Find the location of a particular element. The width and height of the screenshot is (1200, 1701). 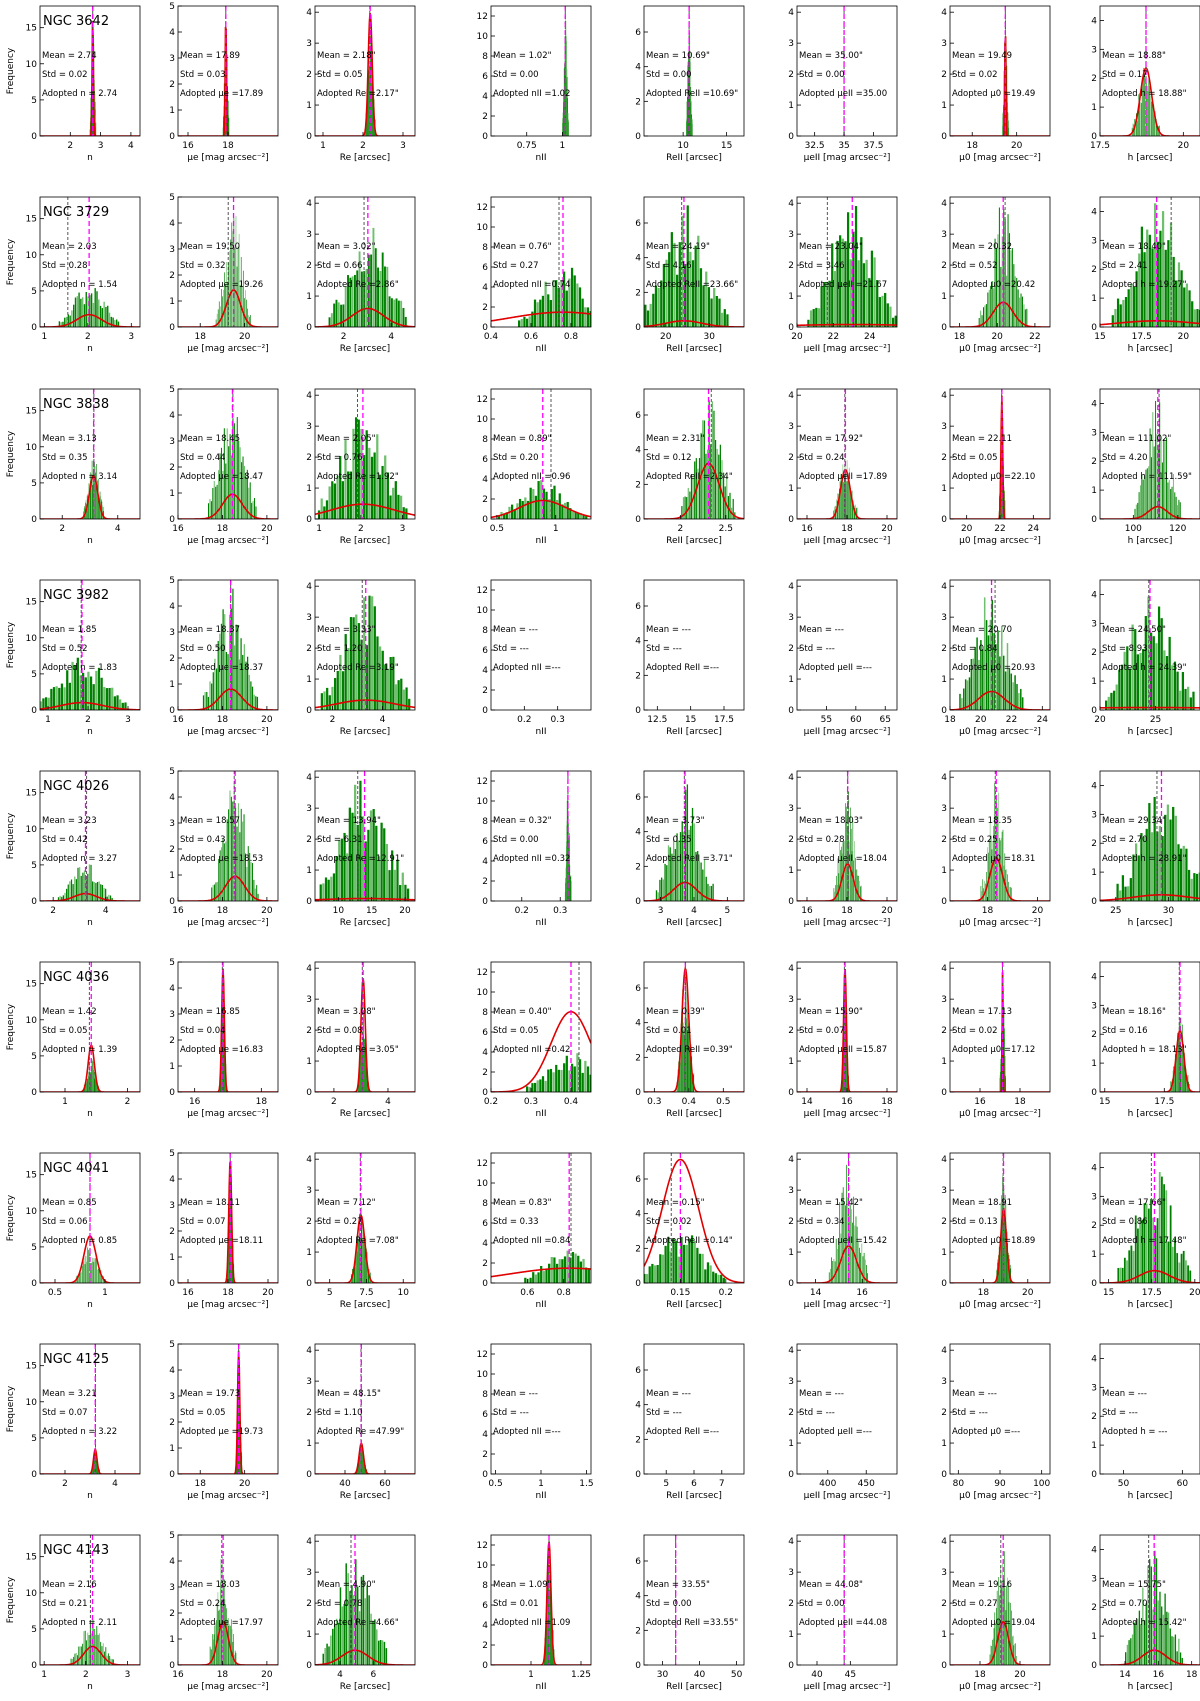

mean-text: Mean = 18.03 is located at coordinates (210, 1585).